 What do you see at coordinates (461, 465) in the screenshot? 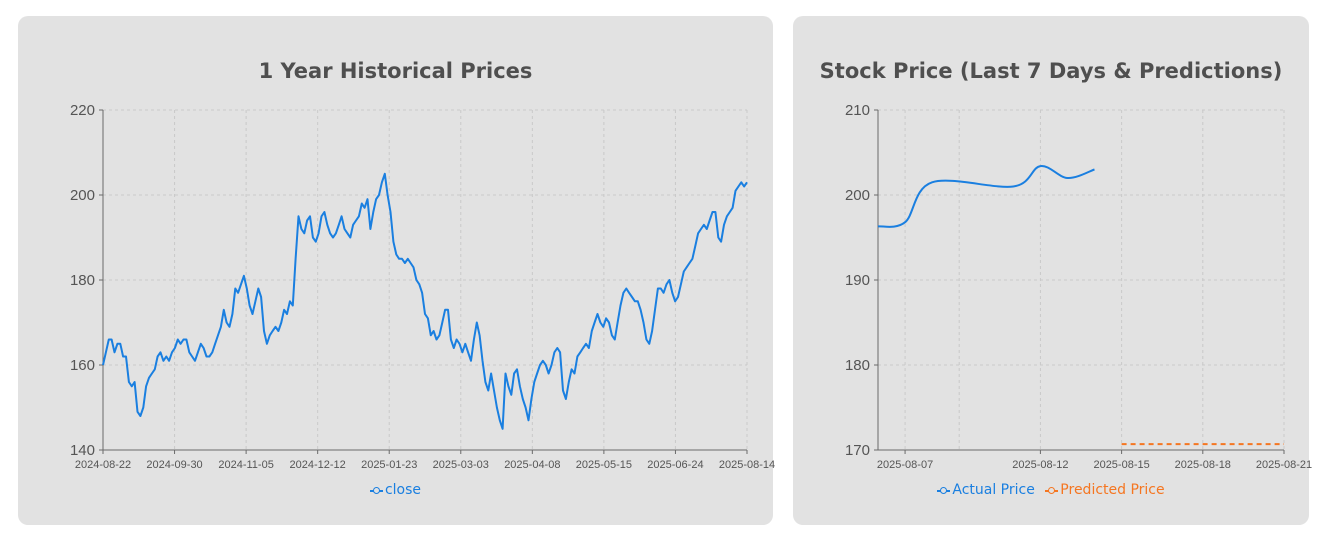
I see `x-tick-label: 2025-03-03` at bounding box center [461, 465].